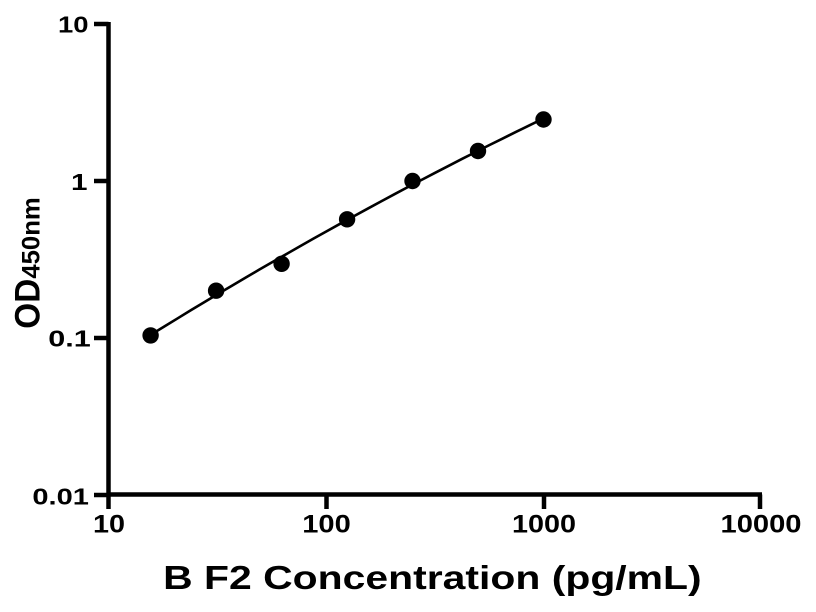 Image resolution: width=816 pixels, height=612 pixels. Describe the element at coordinates (761, 524) in the screenshot. I see `svg-text: 10000` at that location.